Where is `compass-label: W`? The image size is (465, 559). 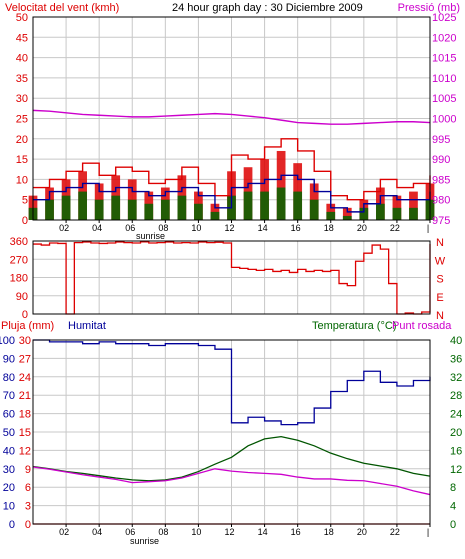
compass-label: W is located at coordinates (440, 261).